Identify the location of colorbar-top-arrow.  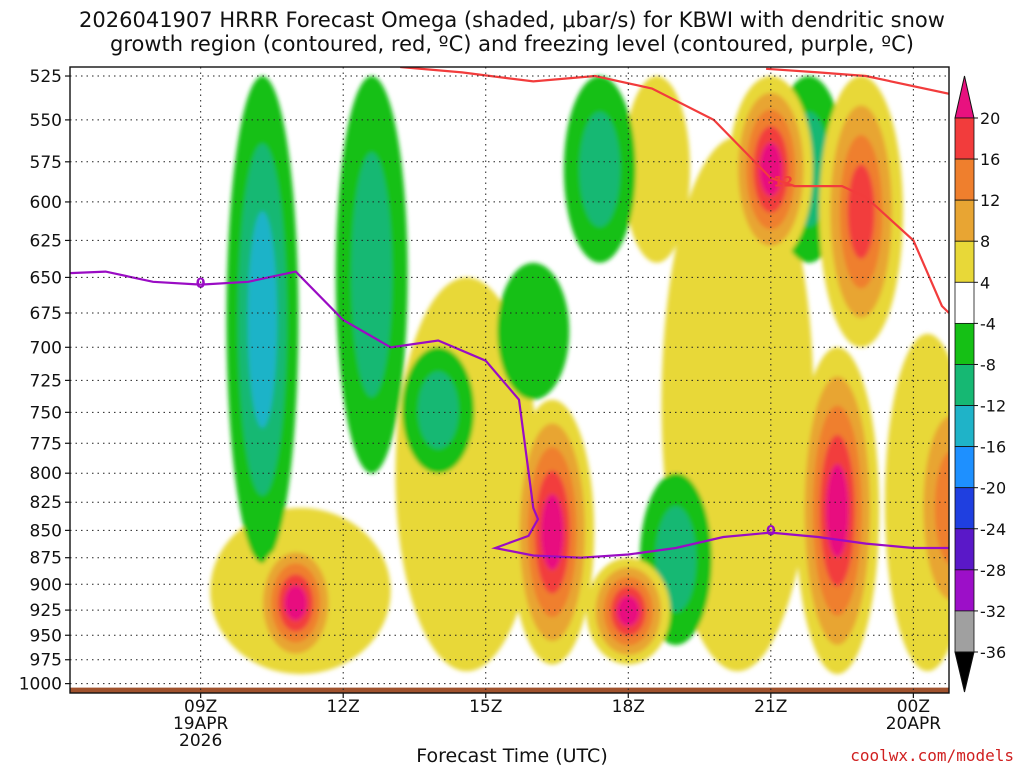
(964, 97).